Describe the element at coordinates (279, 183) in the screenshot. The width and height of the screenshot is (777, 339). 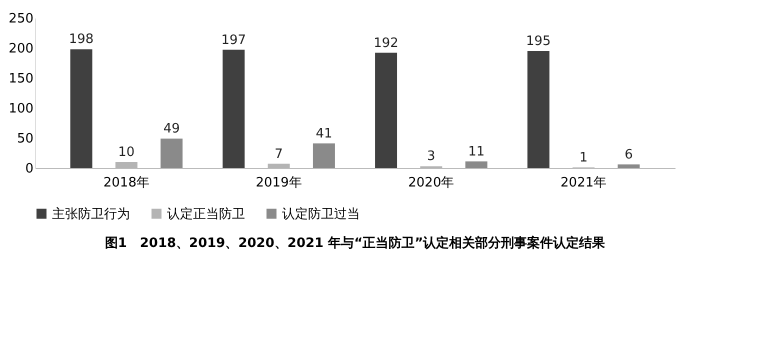
I see `x-tick-label: 2019年` at that location.